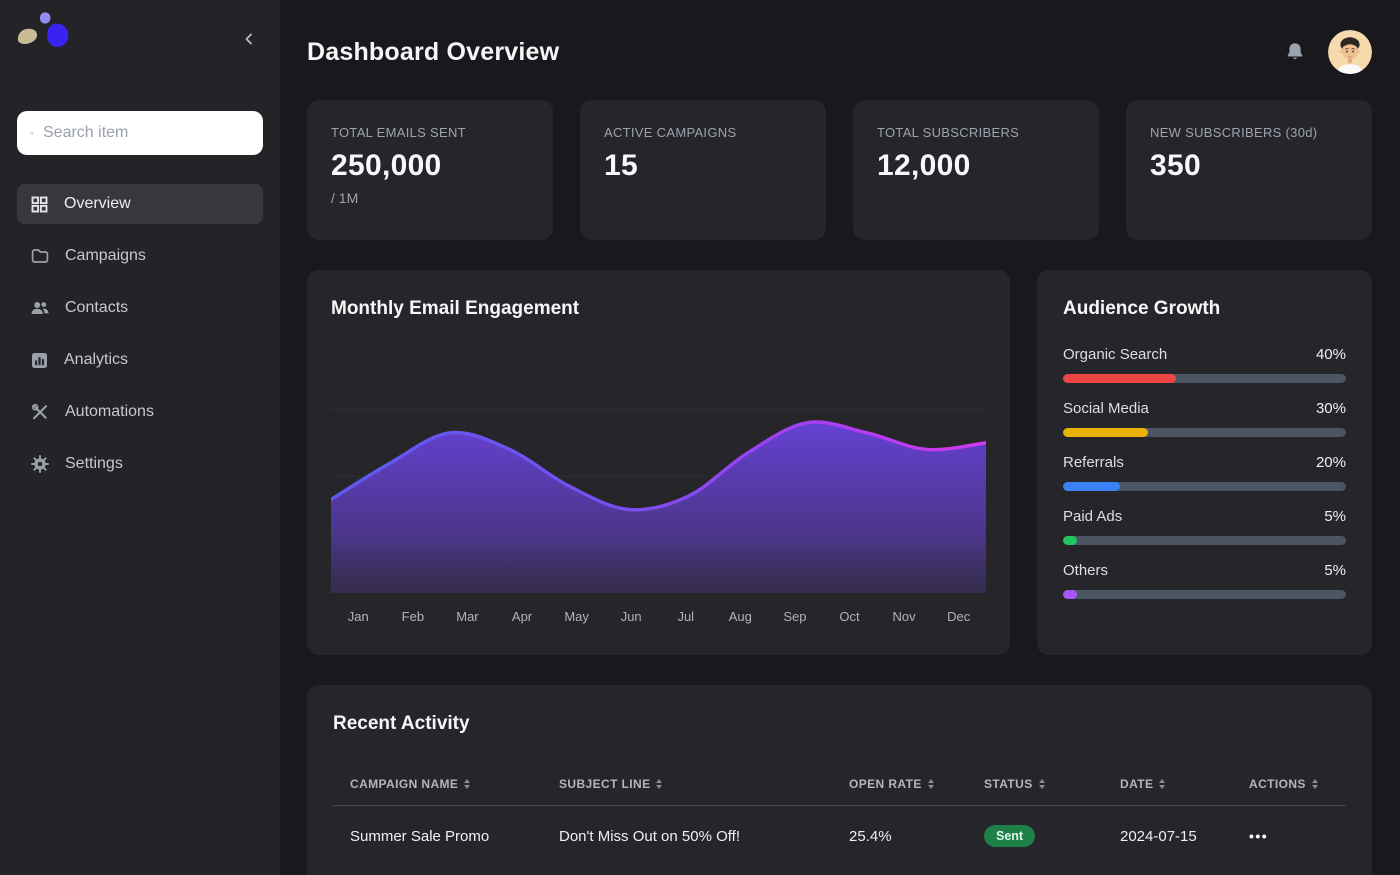 This screenshot has width=1400, height=875. What do you see at coordinates (39, 411) in the screenshot?
I see `tools-icon` at bounding box center [39, 411].